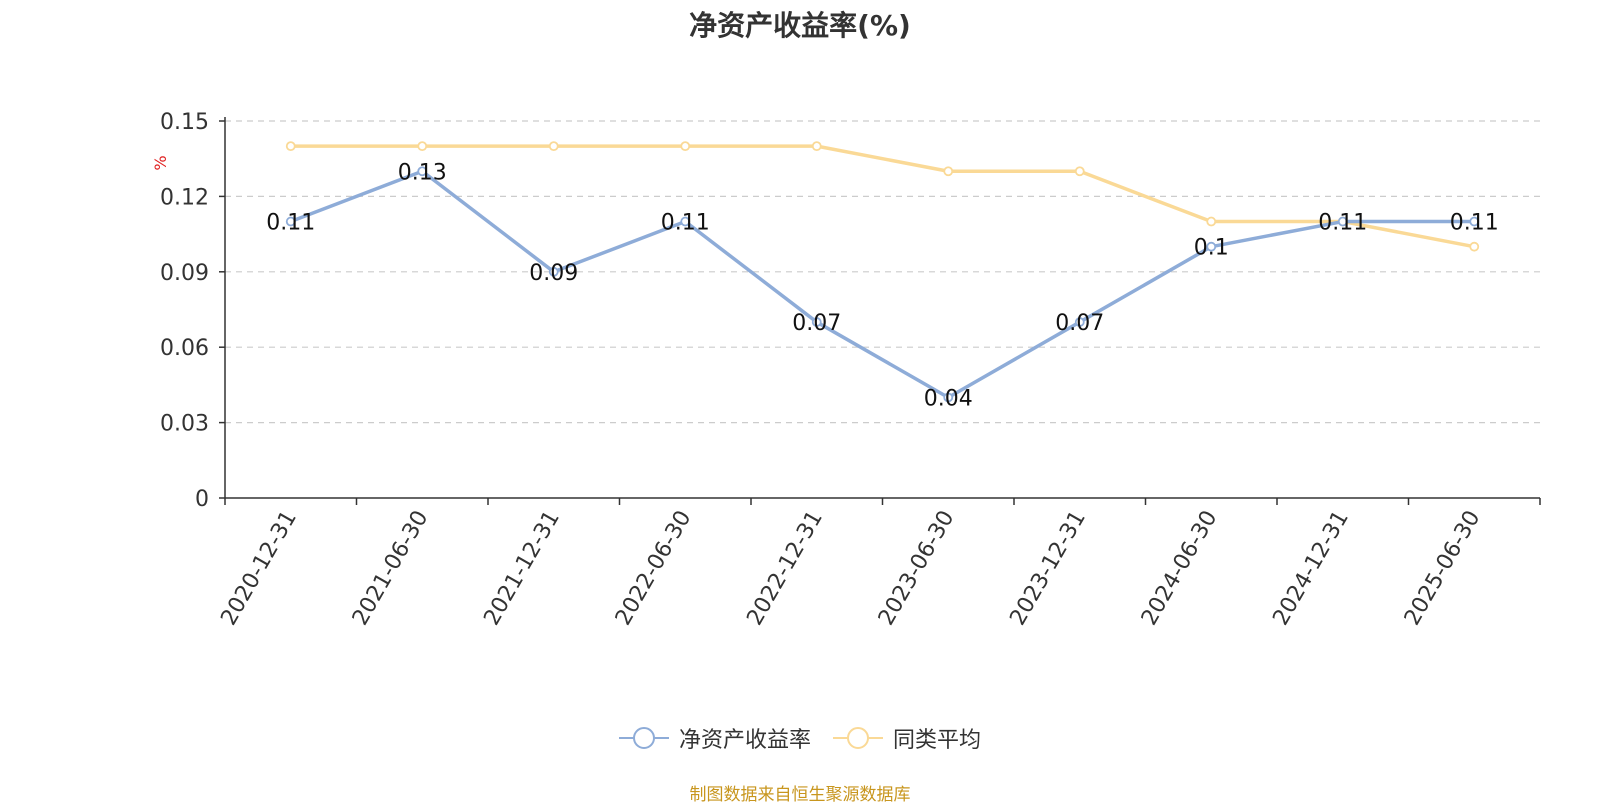  Describe the element at coordinates (184, 273) in the screenshot. I see `y-tick-label: 0.09` at that location.